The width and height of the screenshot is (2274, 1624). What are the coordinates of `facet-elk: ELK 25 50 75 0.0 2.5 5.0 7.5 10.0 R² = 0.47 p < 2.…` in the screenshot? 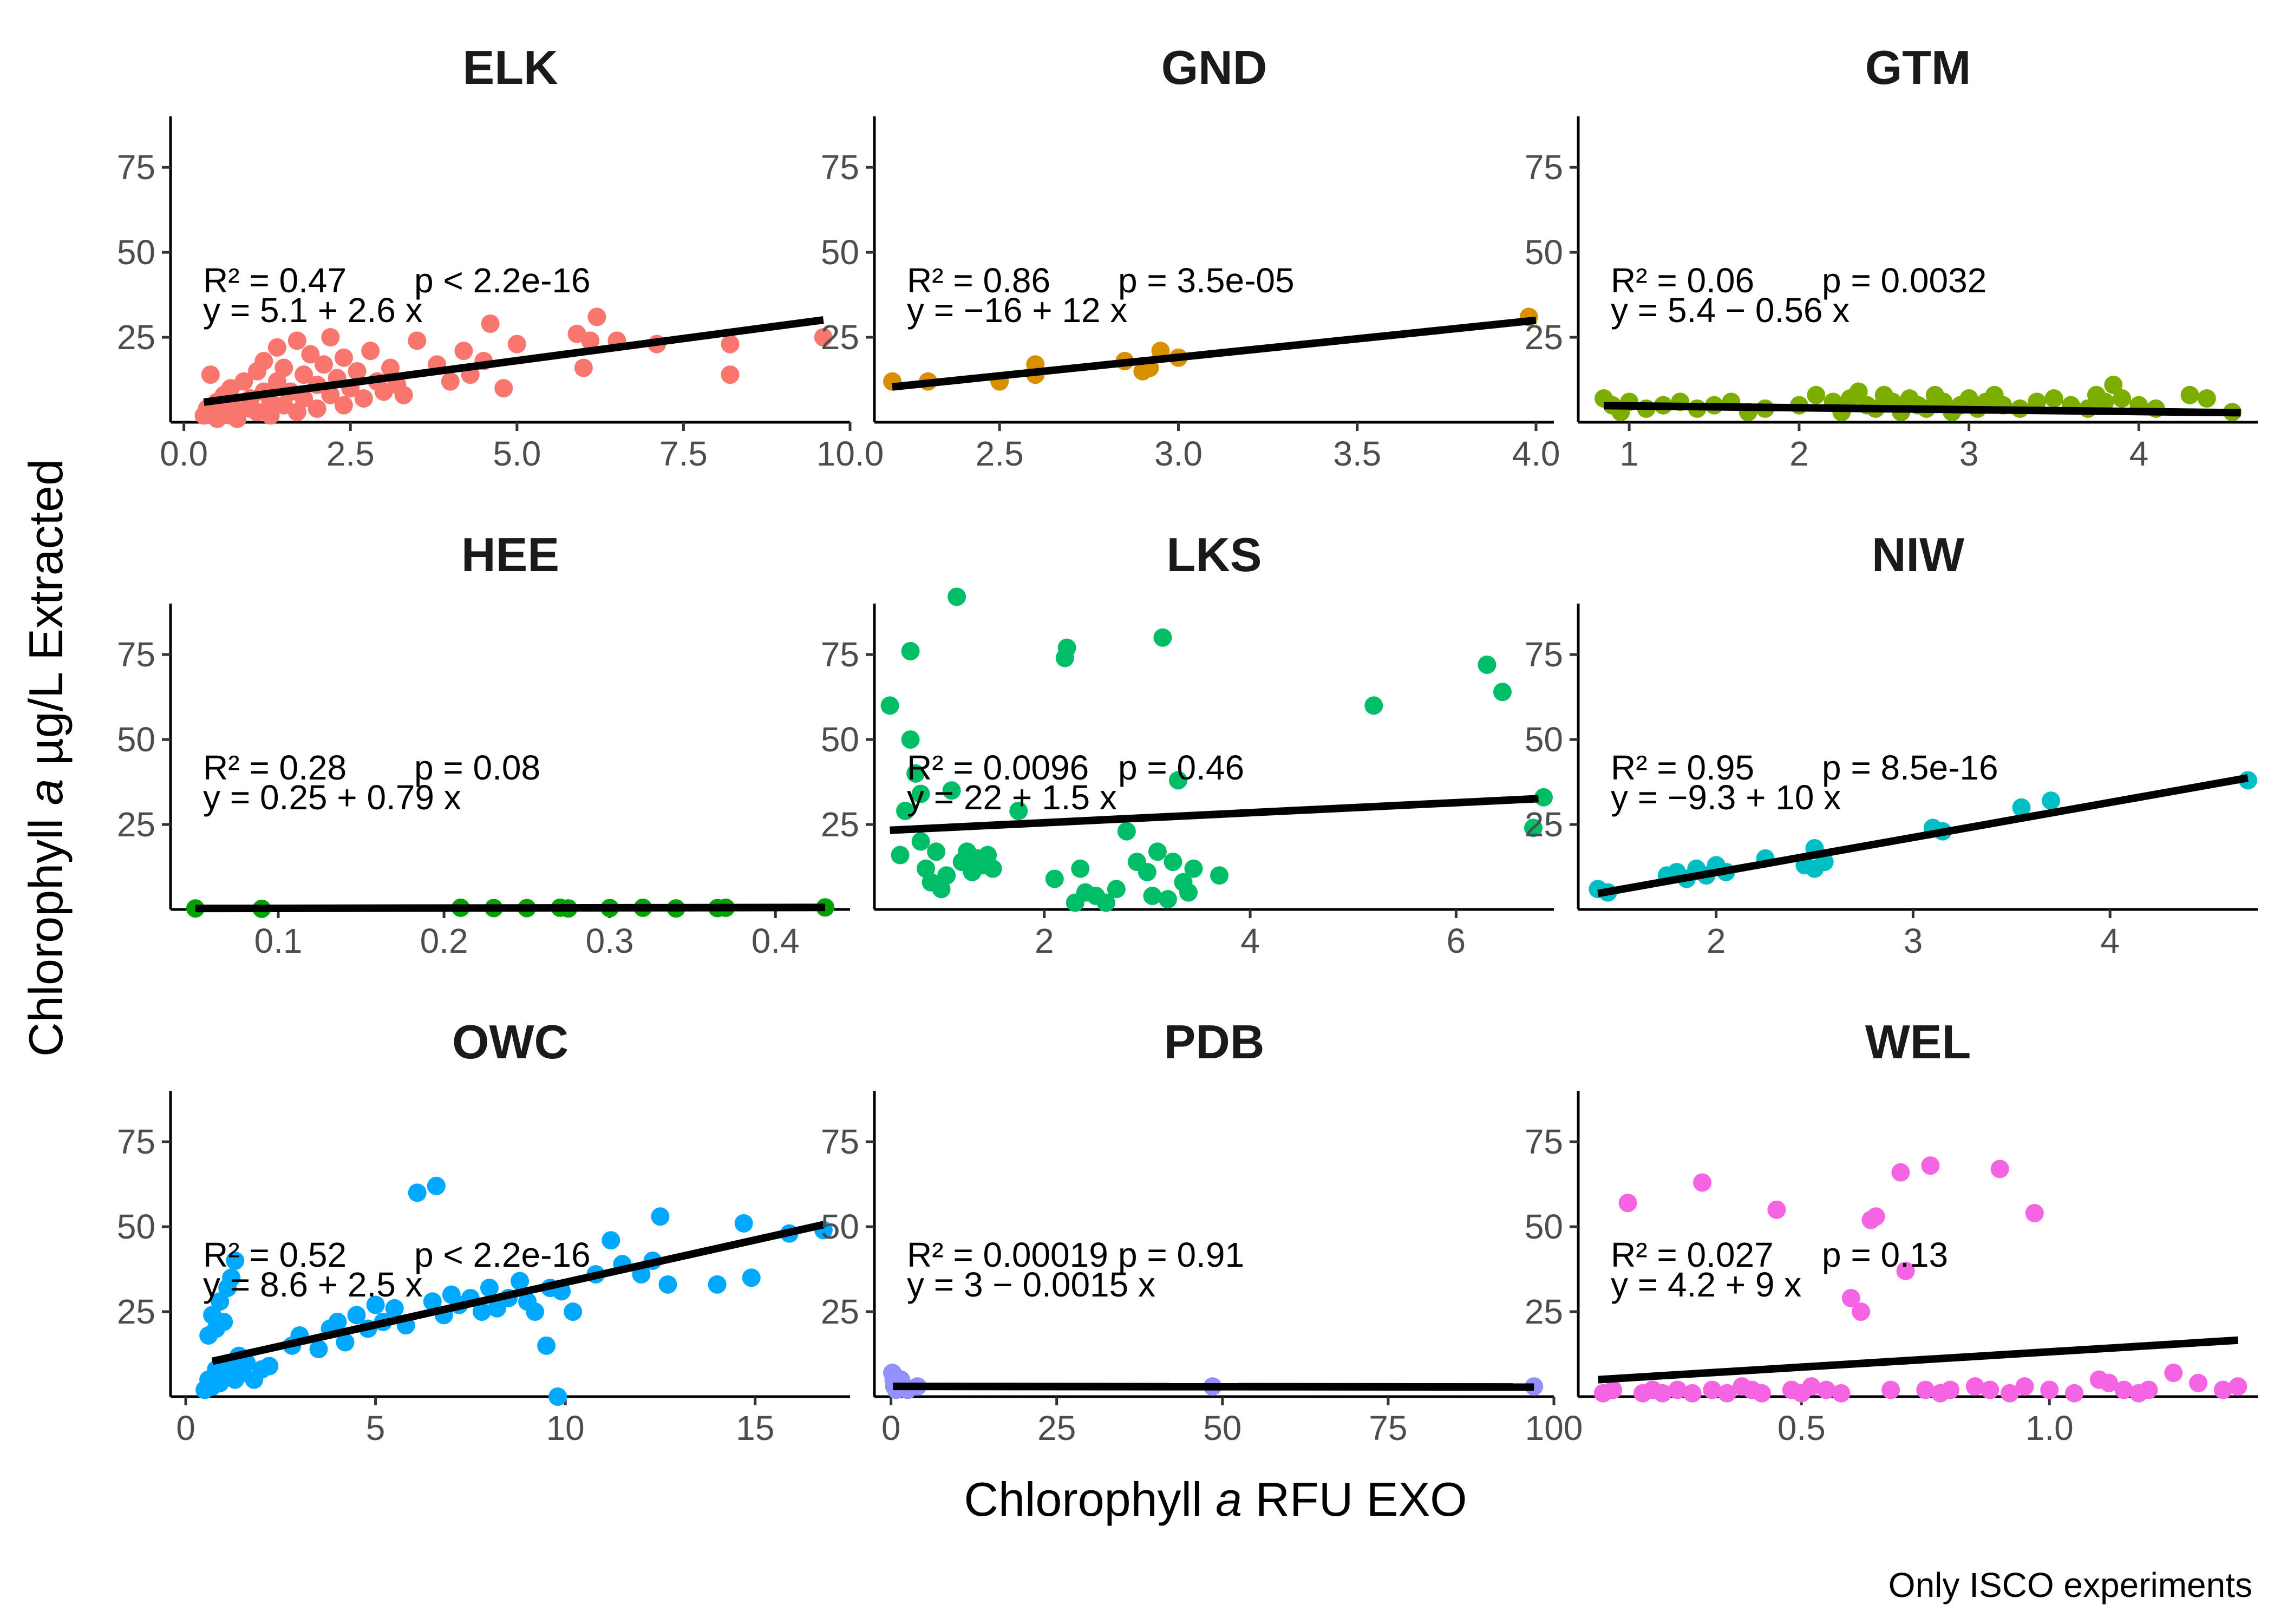 It's located at (501, 257).